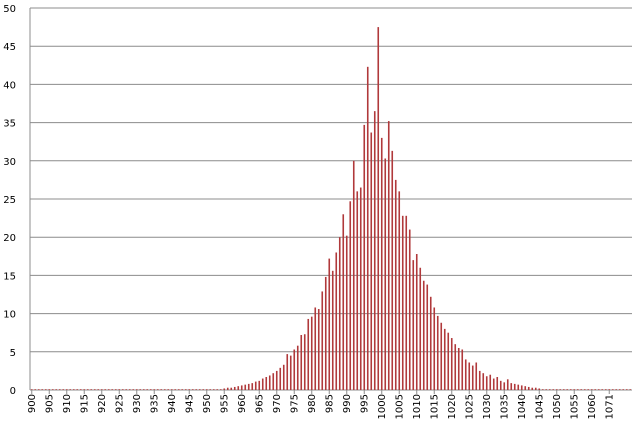 The height and width of the screenshot is (432, 637). Describe the element at coordinates (32, 403) in the screenshot. I see `x-tick-label: 900` at that location.